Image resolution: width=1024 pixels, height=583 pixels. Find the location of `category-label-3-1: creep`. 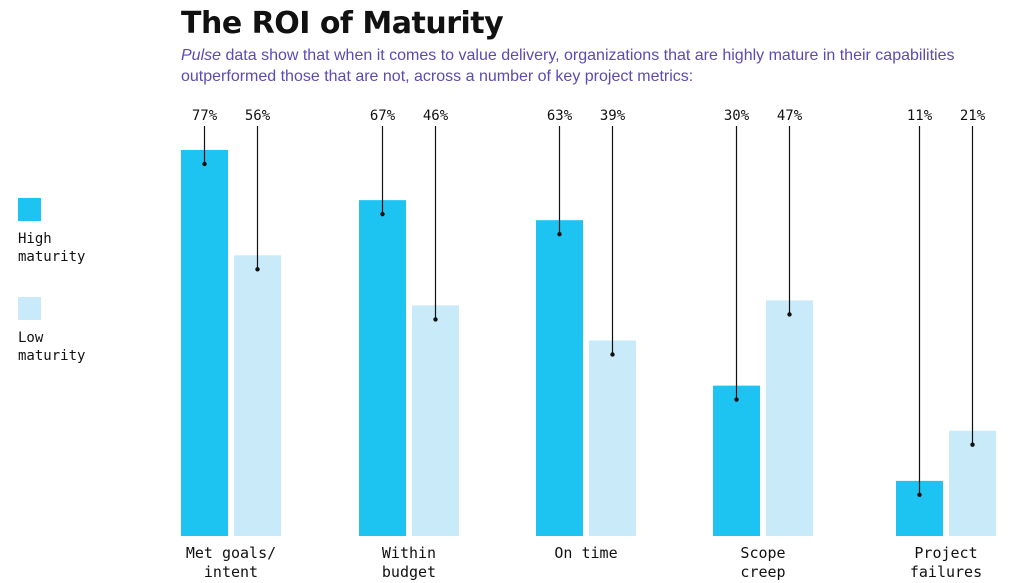

category-label-3-1: creep is located at coordinates (762, 572).